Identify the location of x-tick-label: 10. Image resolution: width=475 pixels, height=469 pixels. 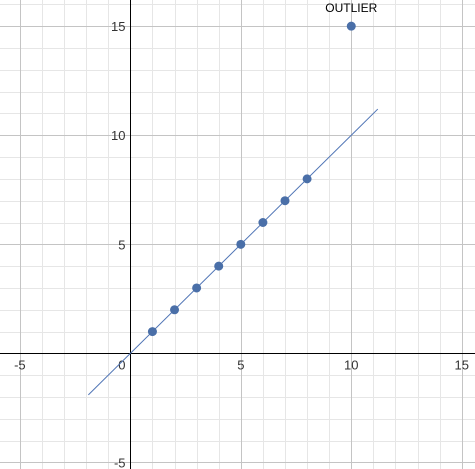
(351, 365).